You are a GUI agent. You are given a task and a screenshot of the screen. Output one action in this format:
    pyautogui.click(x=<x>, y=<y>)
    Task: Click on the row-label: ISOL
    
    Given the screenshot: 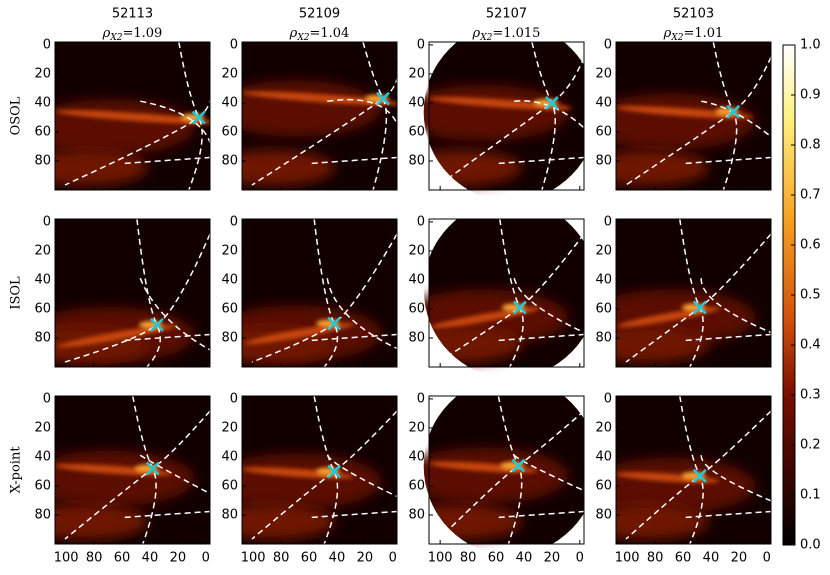 What is the action you would take?
    pyautogui.click(x=16, y=293)
    